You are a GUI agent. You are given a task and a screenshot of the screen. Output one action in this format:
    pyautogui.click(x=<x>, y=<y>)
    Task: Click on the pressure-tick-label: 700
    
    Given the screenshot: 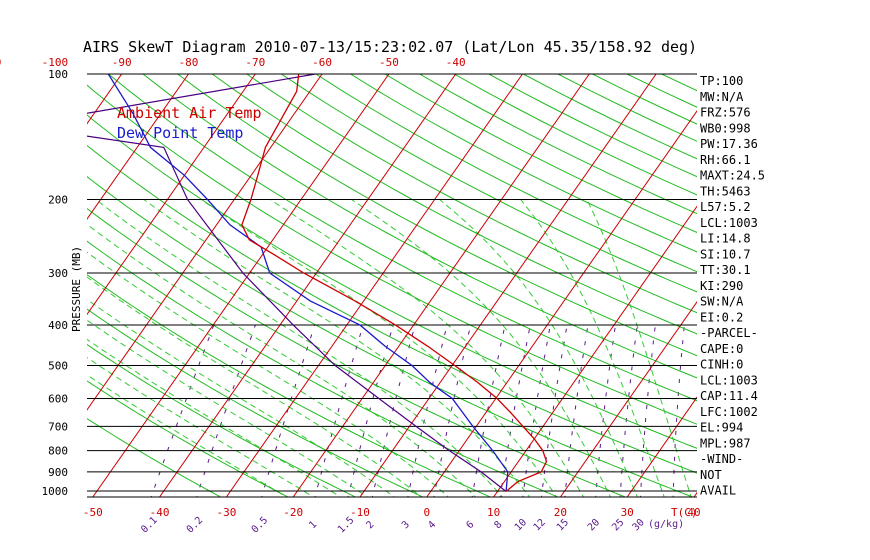 What is the action you would take?
    pyautogui.click(x=58, y=426)
    